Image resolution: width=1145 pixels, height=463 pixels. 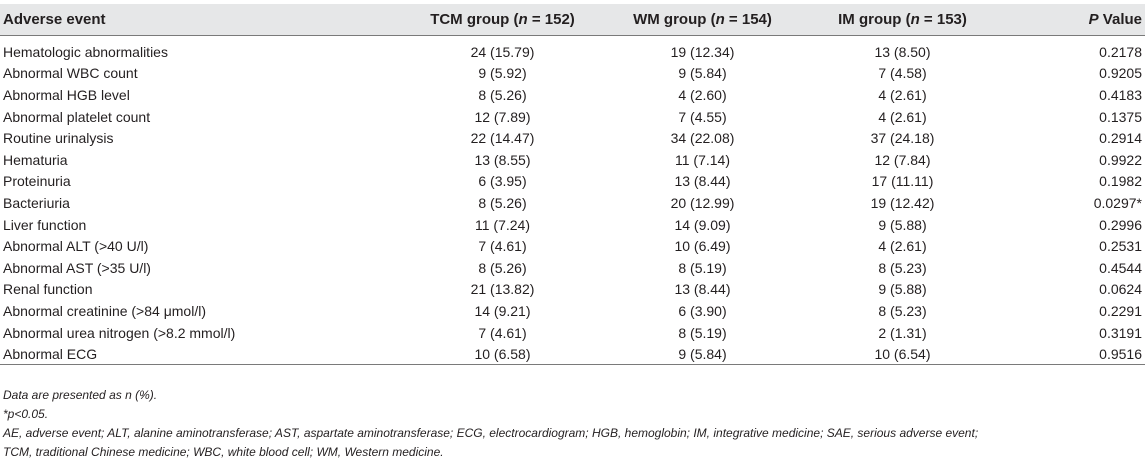 What do you see at coordinates (902, 224) in the screenshot?
I see `cell-im-group: 9 (5.88)` at bounding box center [902, 224].